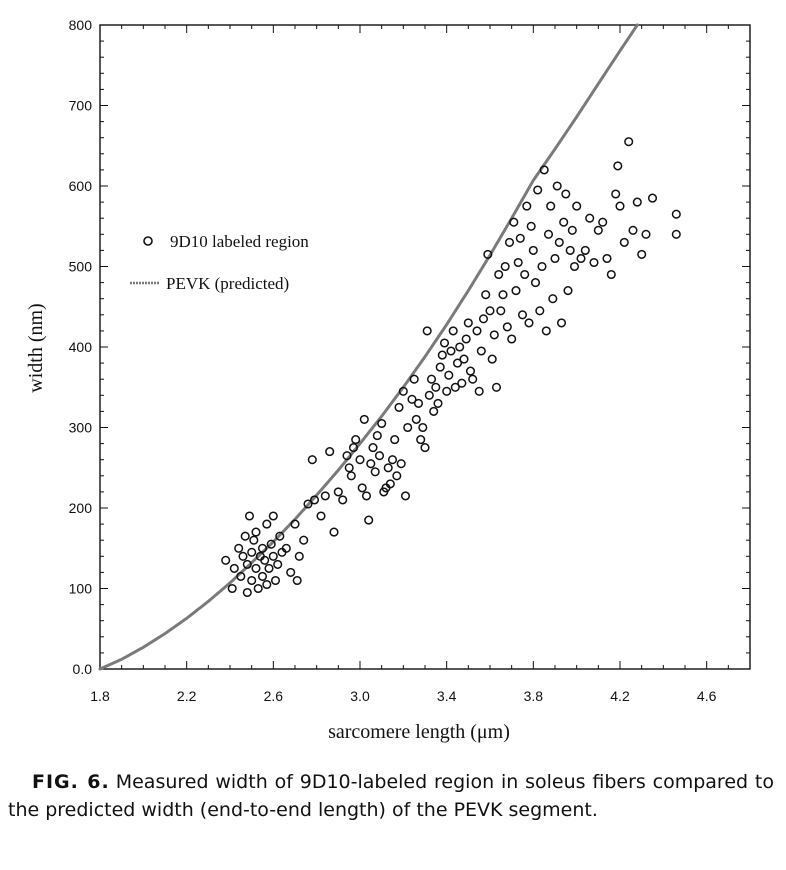 The height and width of the screenshot is (870, 786). I want to click on y-tick-label: 800, so click(81, 25).